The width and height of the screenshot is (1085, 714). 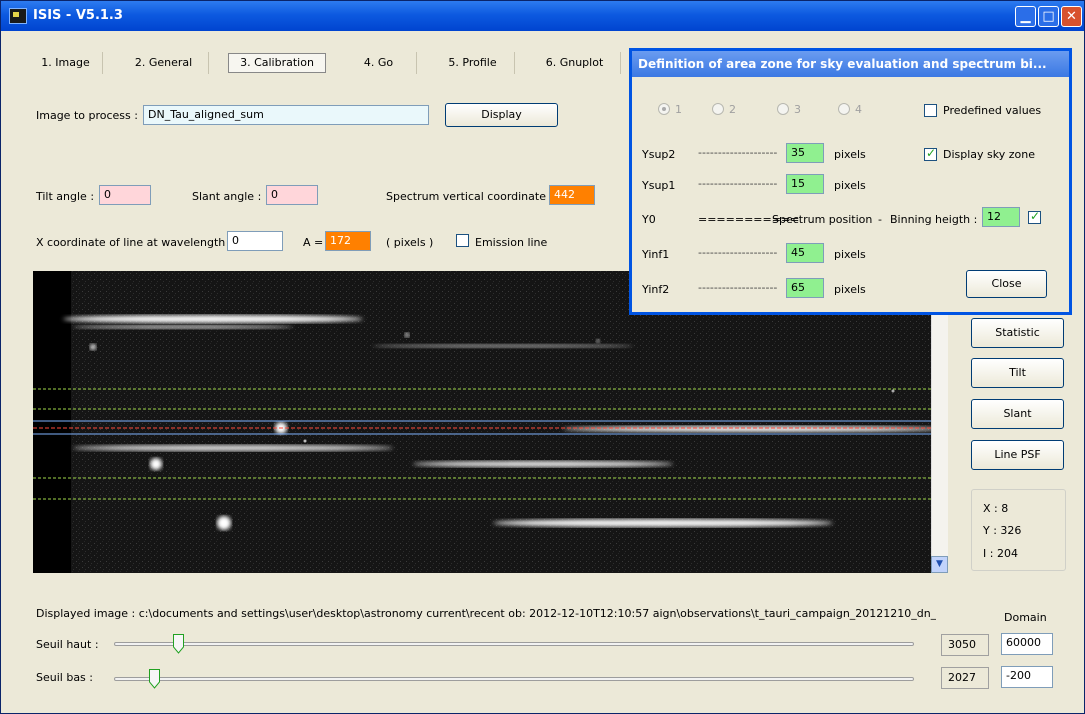 What do you see at coordinates (164, 63) in the screenshot?
I see `tab-general: 2. General` at bounding box center [164, 63].